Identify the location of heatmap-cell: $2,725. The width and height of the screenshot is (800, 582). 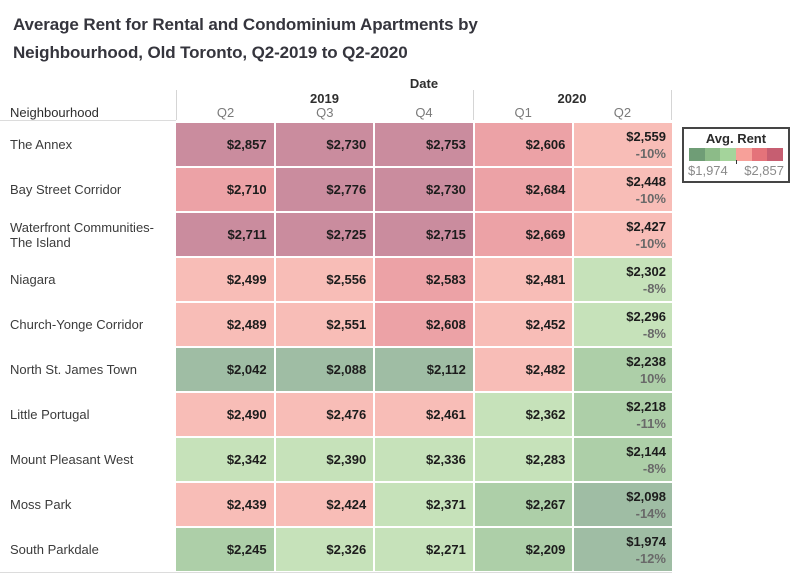
(324, 234).